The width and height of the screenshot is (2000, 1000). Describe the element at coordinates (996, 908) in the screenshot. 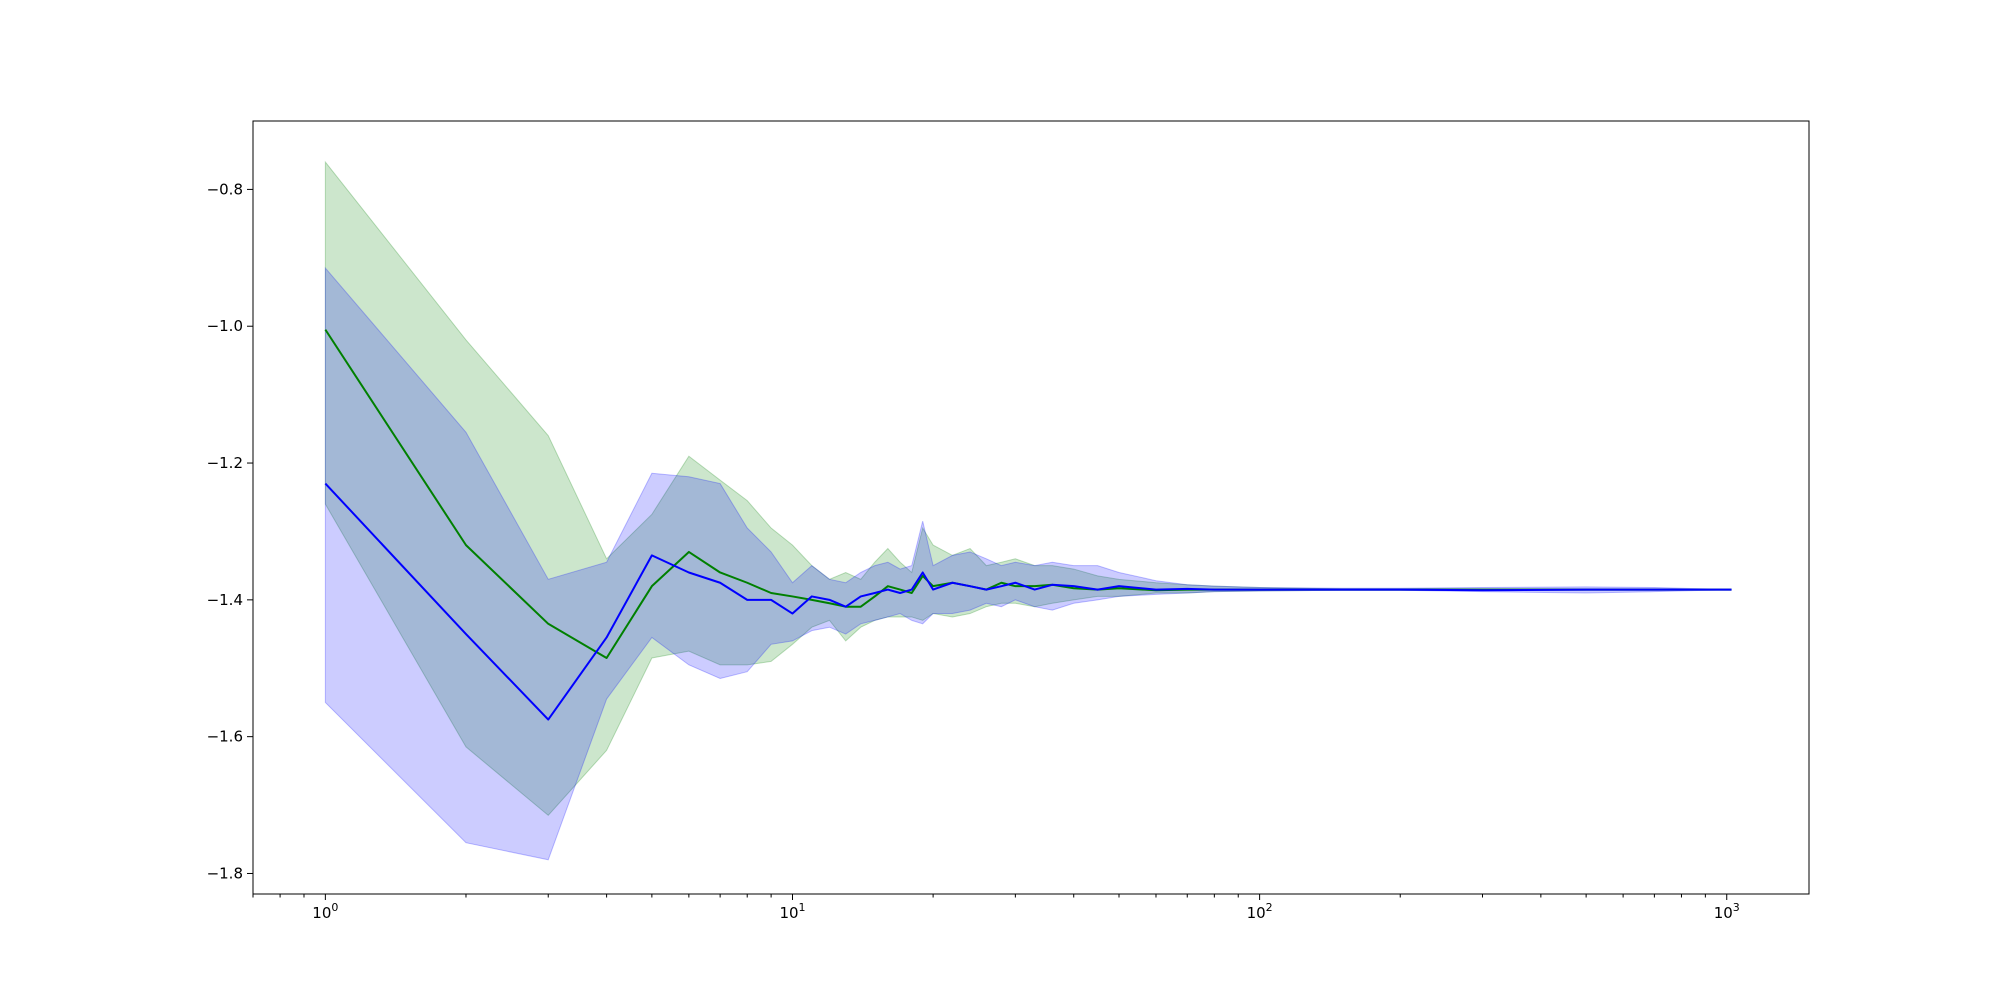

I see `x-axis: 10⁰ 10¹ 10² 10³` at that location.